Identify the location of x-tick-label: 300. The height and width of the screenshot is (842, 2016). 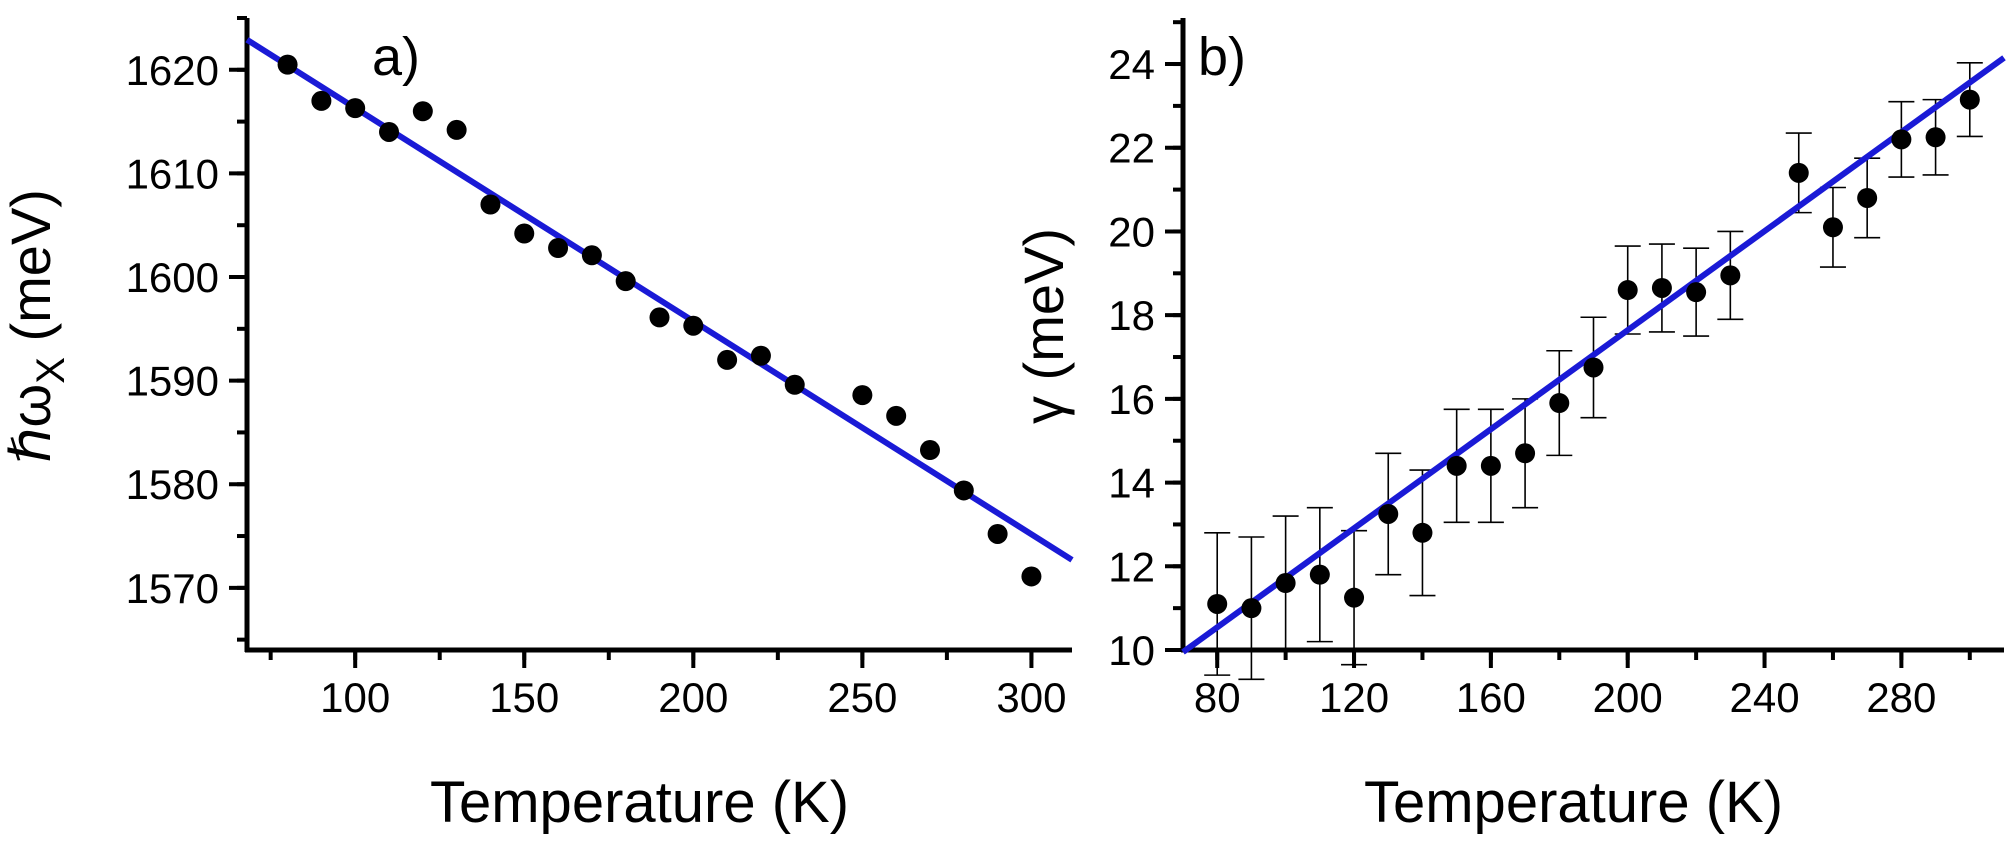
(1031, 697).